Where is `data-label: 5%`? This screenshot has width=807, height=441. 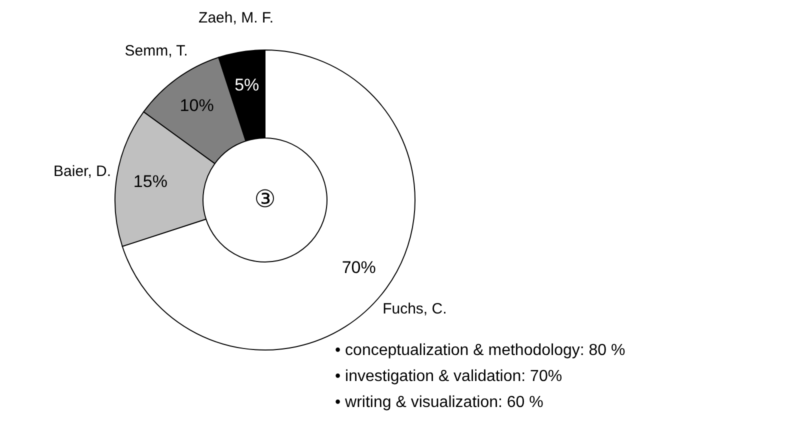
data-label: 5% is located at coordinates (247, 84).